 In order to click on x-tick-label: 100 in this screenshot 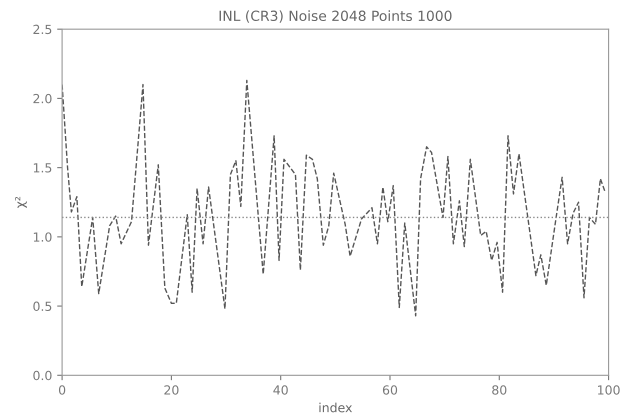, I will do `click(609, 390)`.